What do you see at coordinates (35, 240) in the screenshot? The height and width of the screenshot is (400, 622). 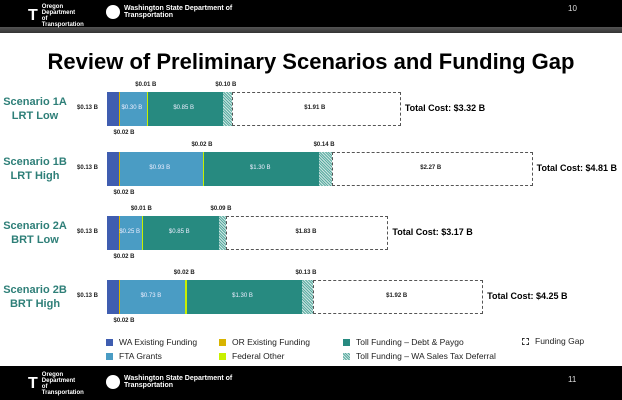 I see `scenario-subtitle: BRT Low` at bounding box center [35, 240].